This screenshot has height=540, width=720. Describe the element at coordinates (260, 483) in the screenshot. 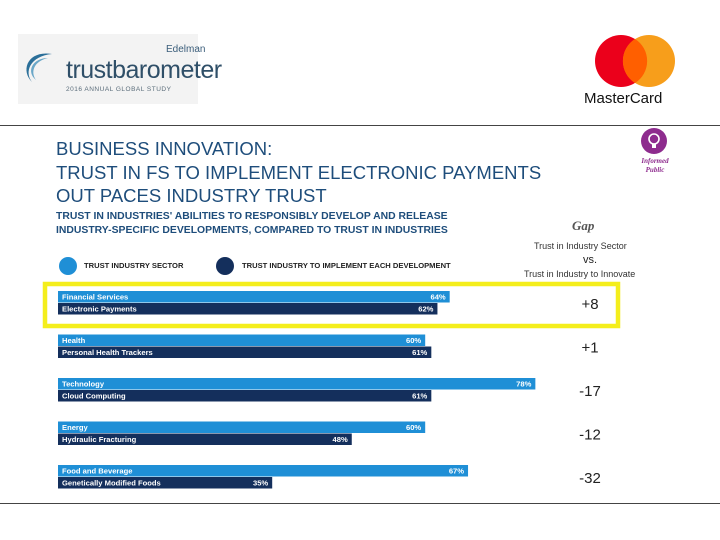

I see `value-development-genetically-modified-foods: 35%` at that location.